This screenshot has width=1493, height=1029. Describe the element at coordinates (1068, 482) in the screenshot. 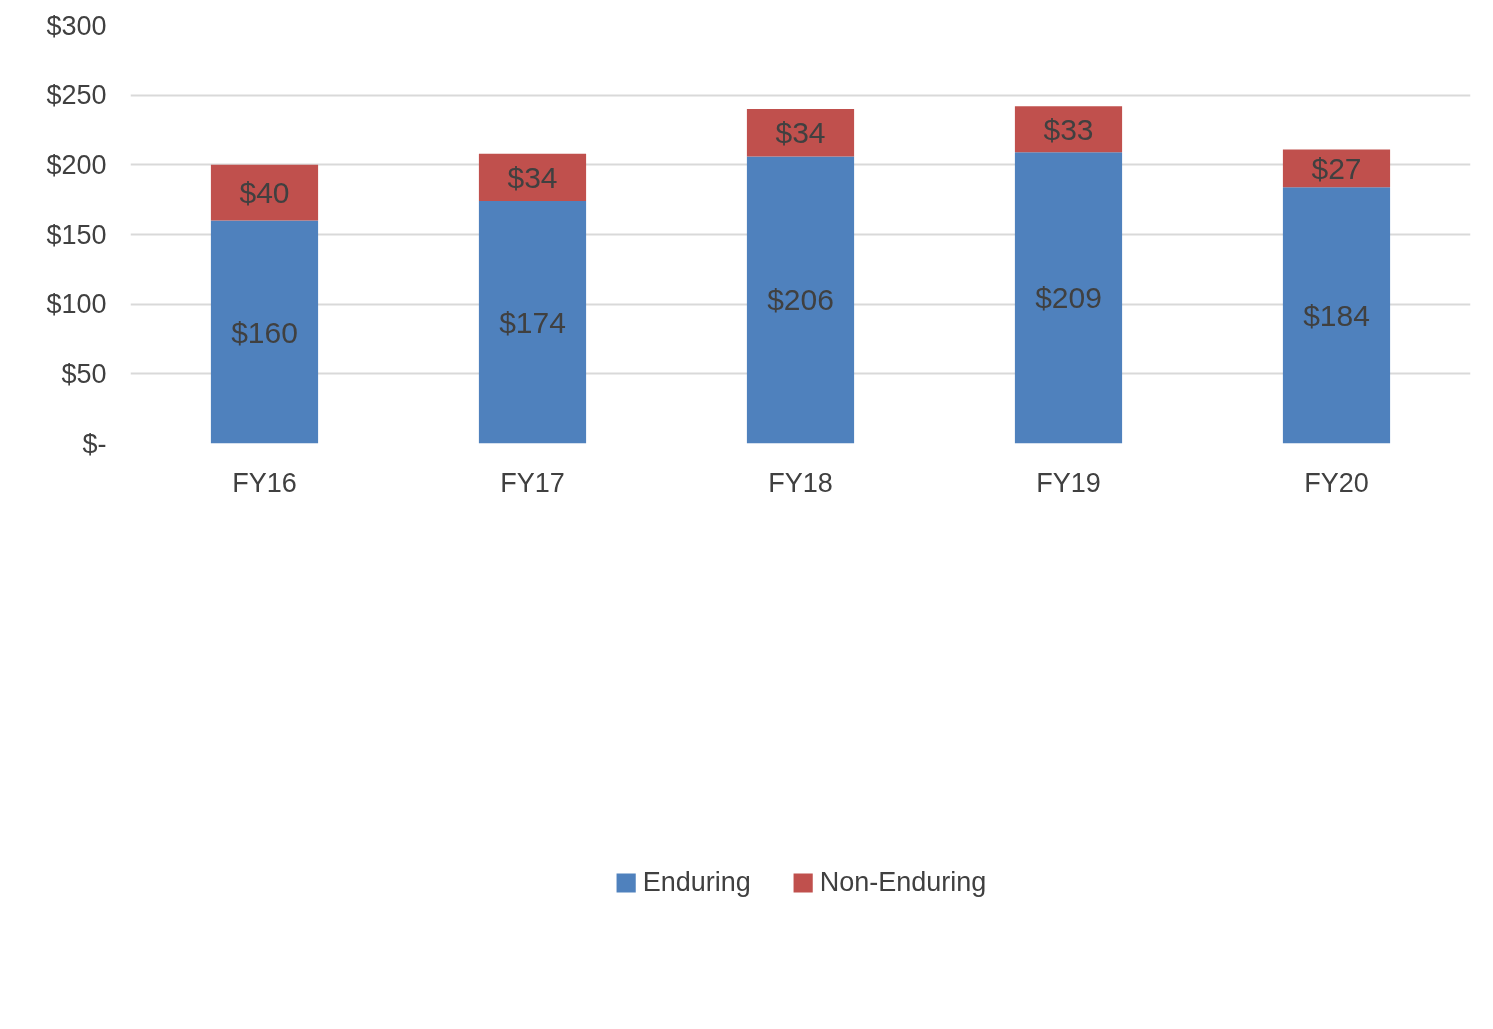

I see `x-tick-label: FY19` at that location.